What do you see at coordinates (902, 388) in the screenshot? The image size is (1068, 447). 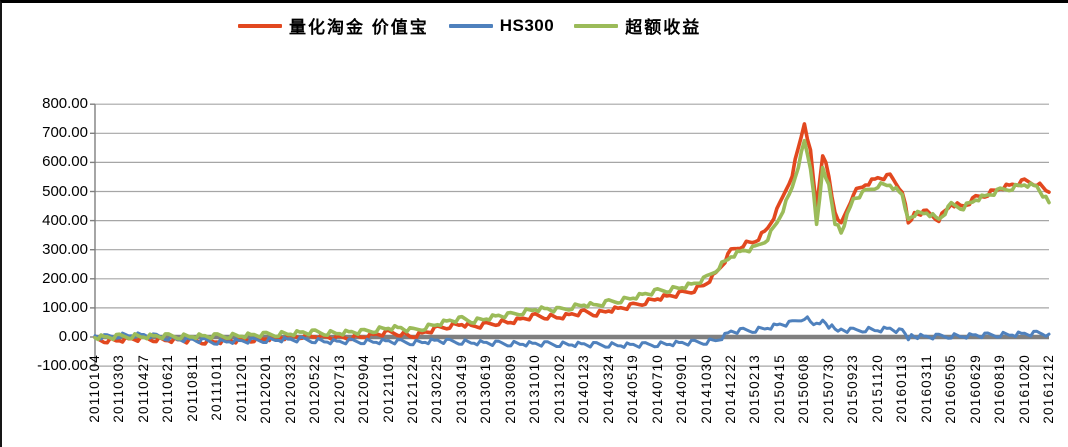 I see `x-tick-label: 20160113` at bounding box center [902, 388].